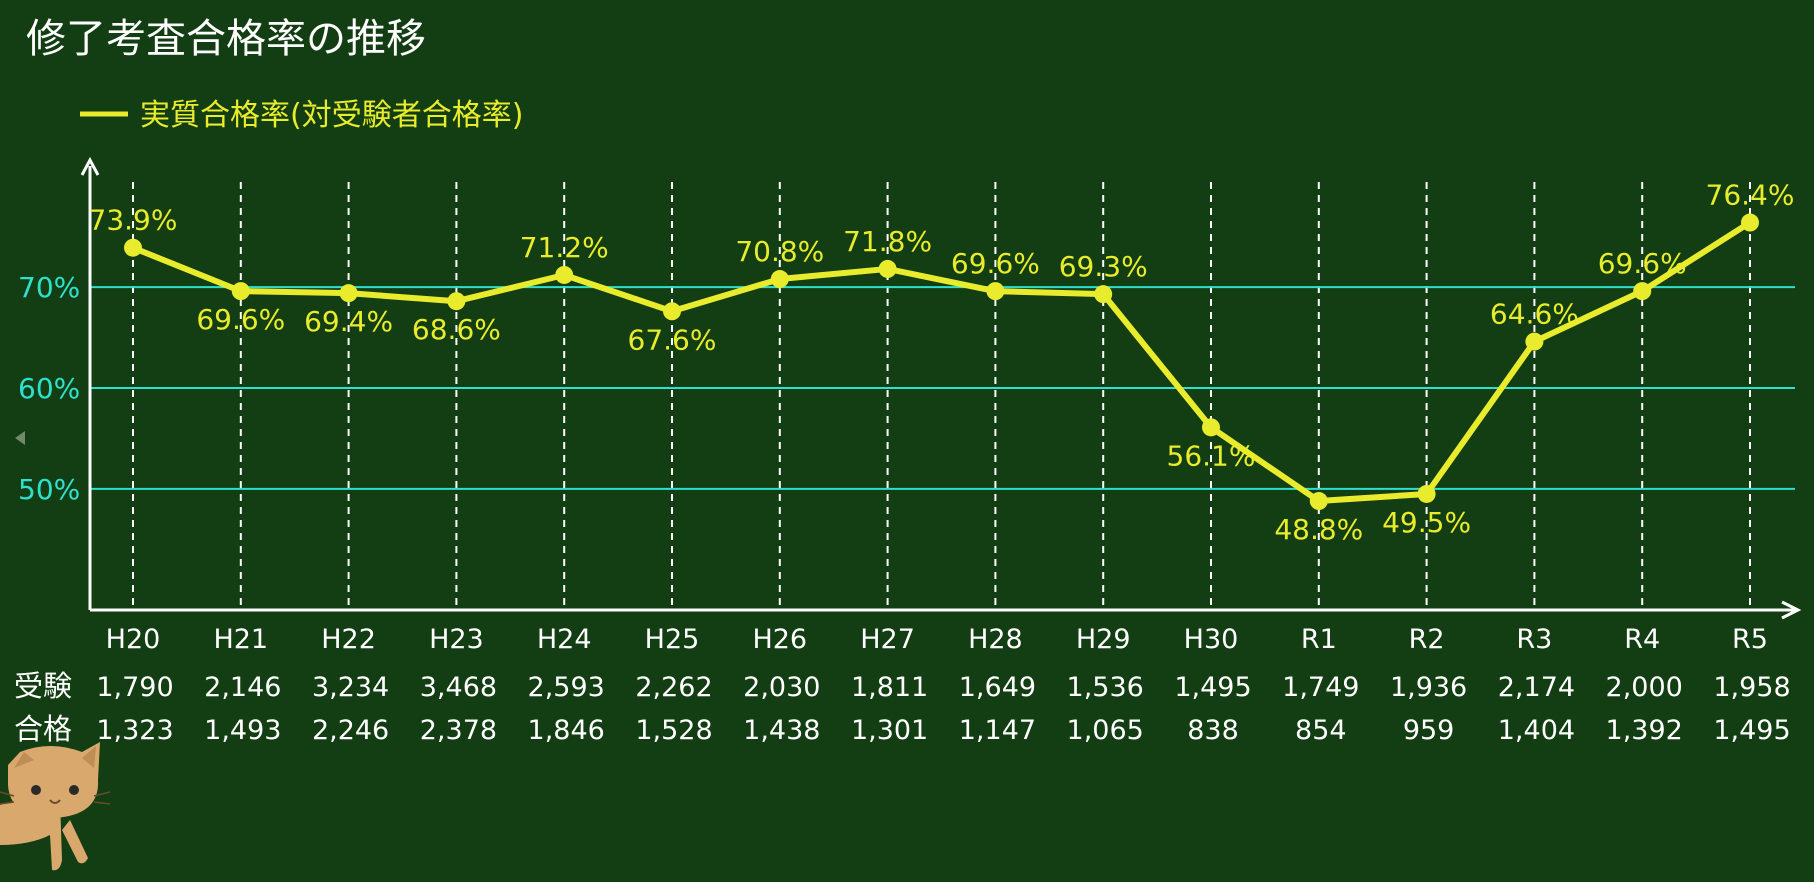 The image size is (1814, 882). What do you see at coordinates (672, 639) in the screenshot?
I see `x-tick-label: H25` at bounding box center [672, 639].